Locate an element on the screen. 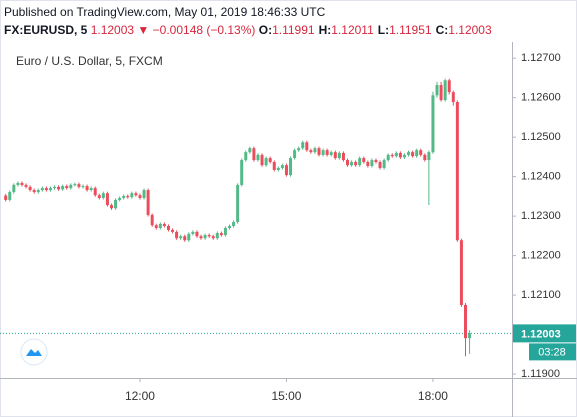  y-tick-label: 1.12400 is located at coordinates (541, 177).